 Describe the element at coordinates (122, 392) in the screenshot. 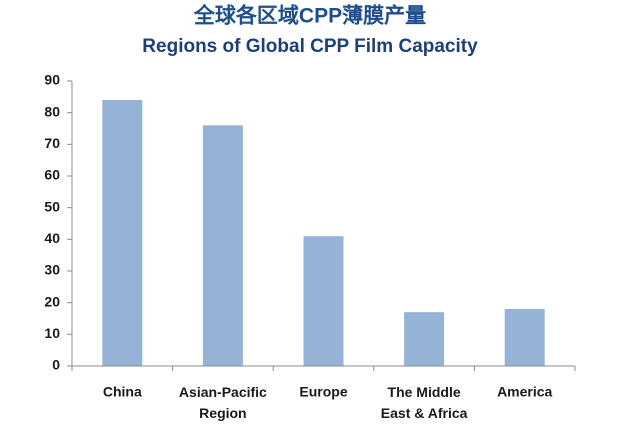

I see `x-tick-label: China` at that location.